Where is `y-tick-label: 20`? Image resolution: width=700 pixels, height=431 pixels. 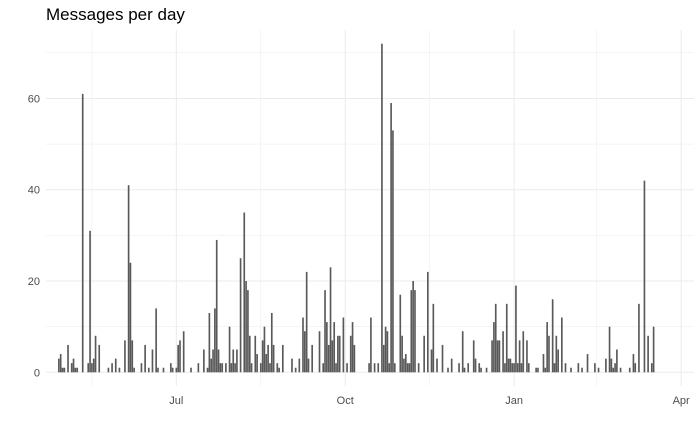
y-tick-label: 20 is located at coordinates (34, 282).